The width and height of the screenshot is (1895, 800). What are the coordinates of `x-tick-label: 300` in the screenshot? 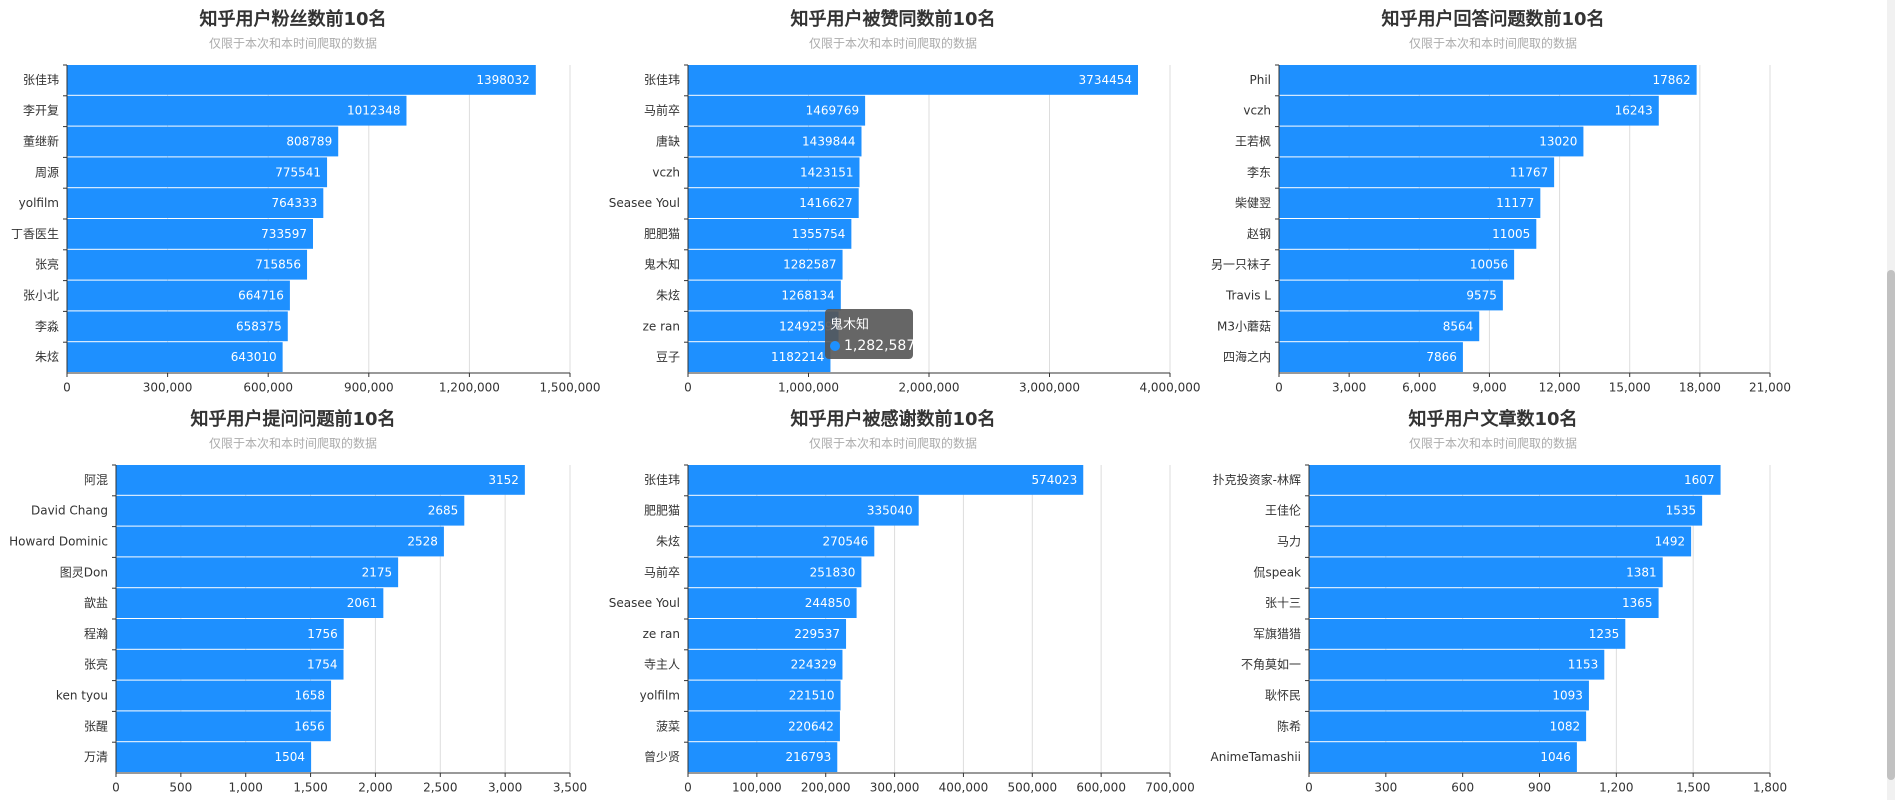 It's located at (1385, 788).